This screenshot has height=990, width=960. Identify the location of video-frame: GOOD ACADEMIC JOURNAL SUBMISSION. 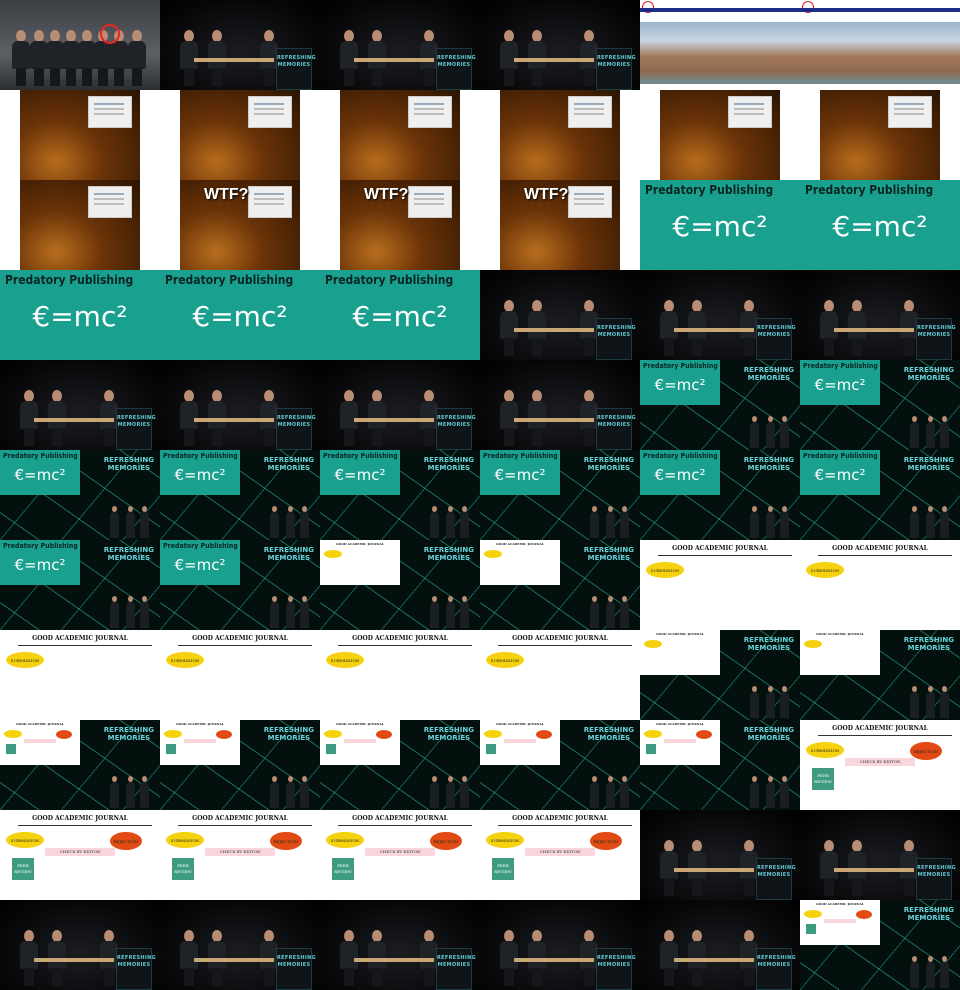
(400, 675).